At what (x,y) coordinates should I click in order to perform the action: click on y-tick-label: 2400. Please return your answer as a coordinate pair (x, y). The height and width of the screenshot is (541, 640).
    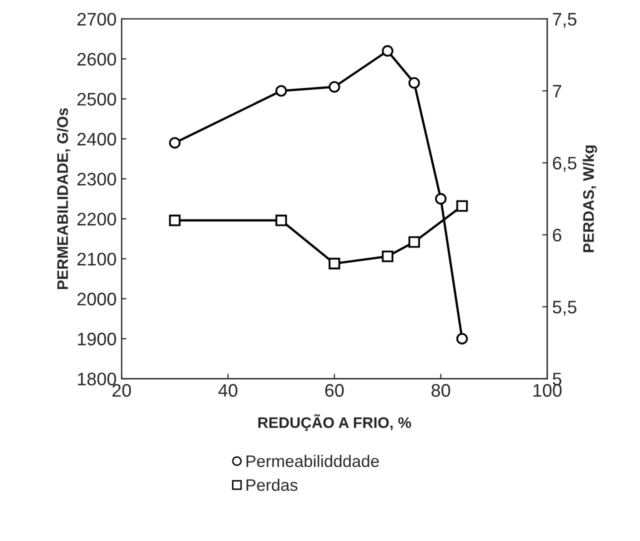
    Looking at the image, I should click on (96, 139).